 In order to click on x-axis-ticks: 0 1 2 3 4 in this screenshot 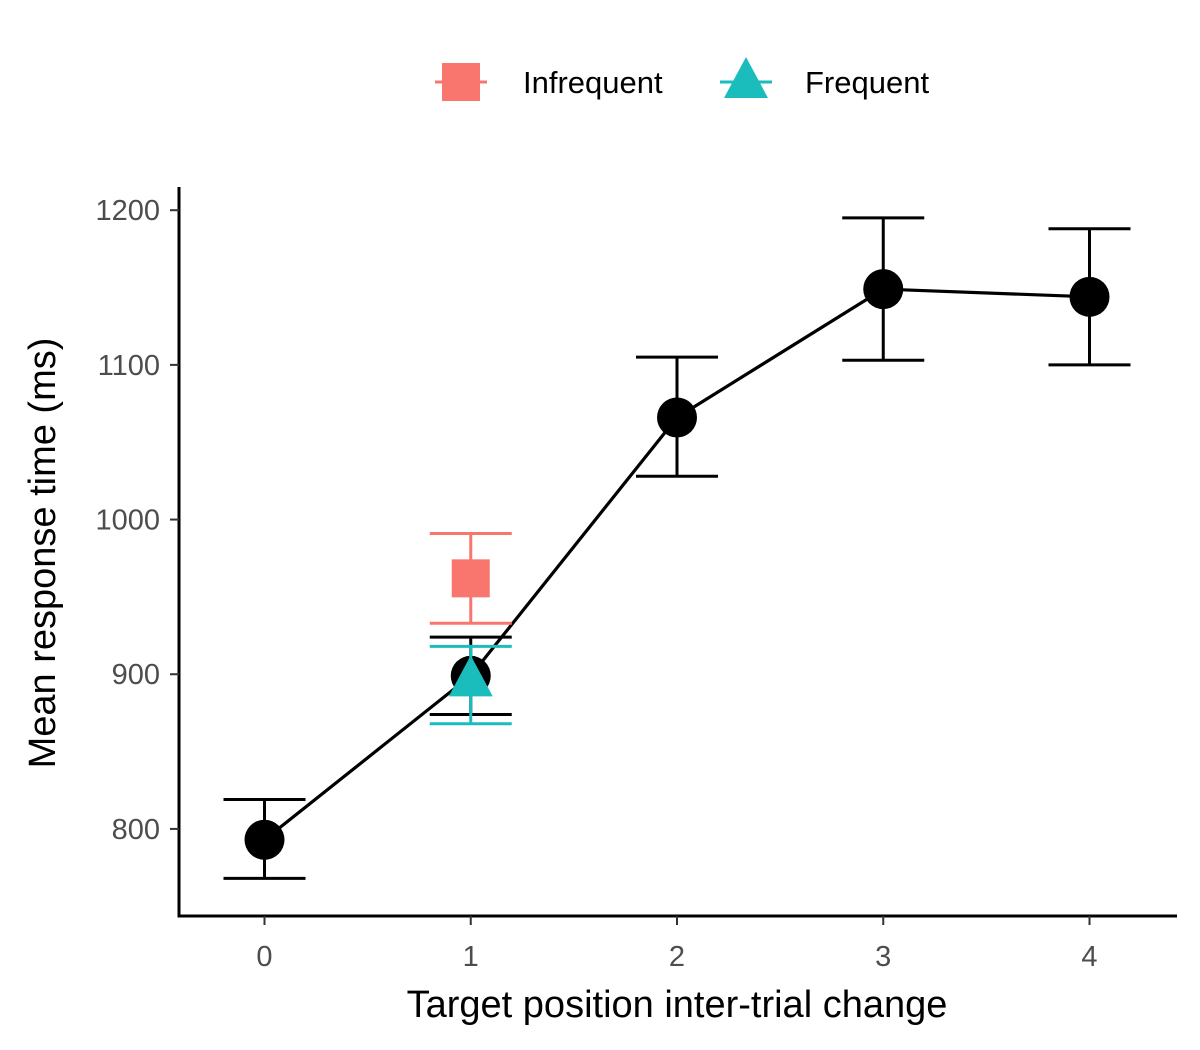, I will do `click(677, 944)`.